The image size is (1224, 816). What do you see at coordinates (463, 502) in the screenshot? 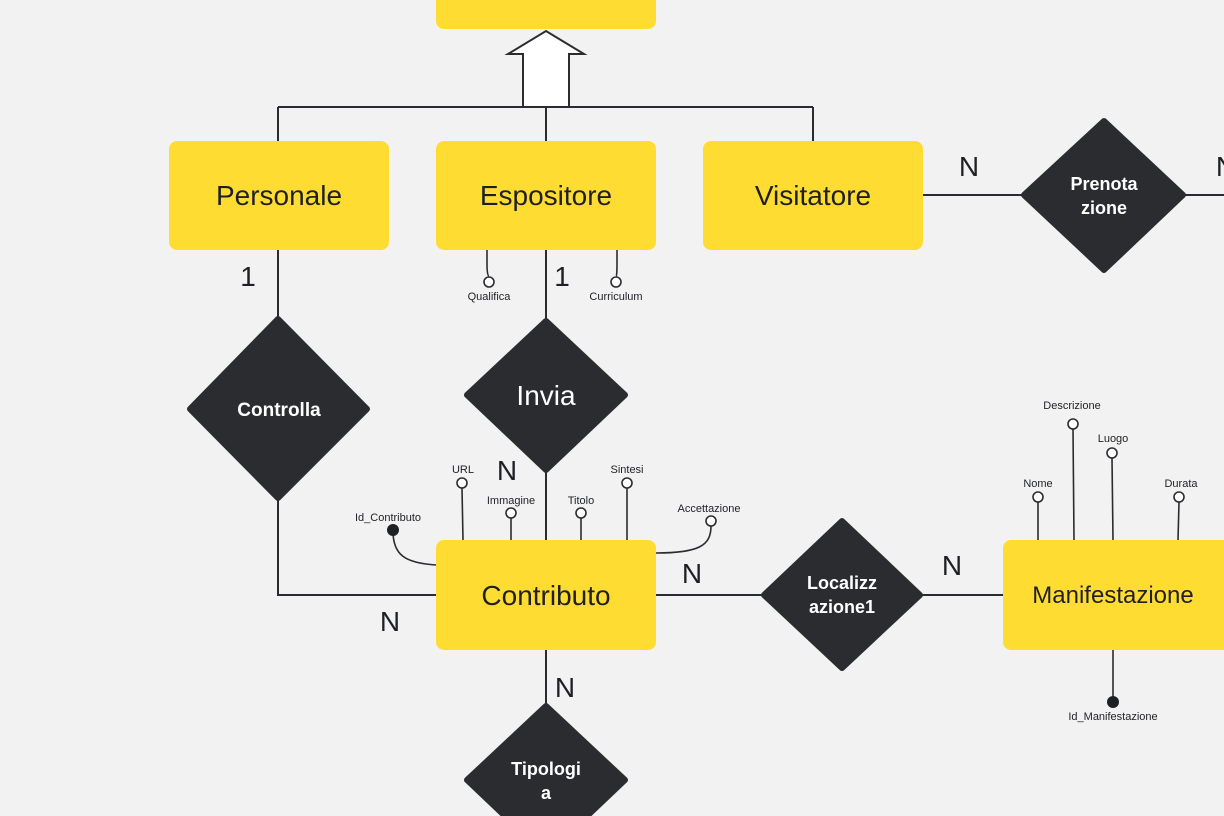
I see `attribute-url: URL` at bounding box center [463, 502].